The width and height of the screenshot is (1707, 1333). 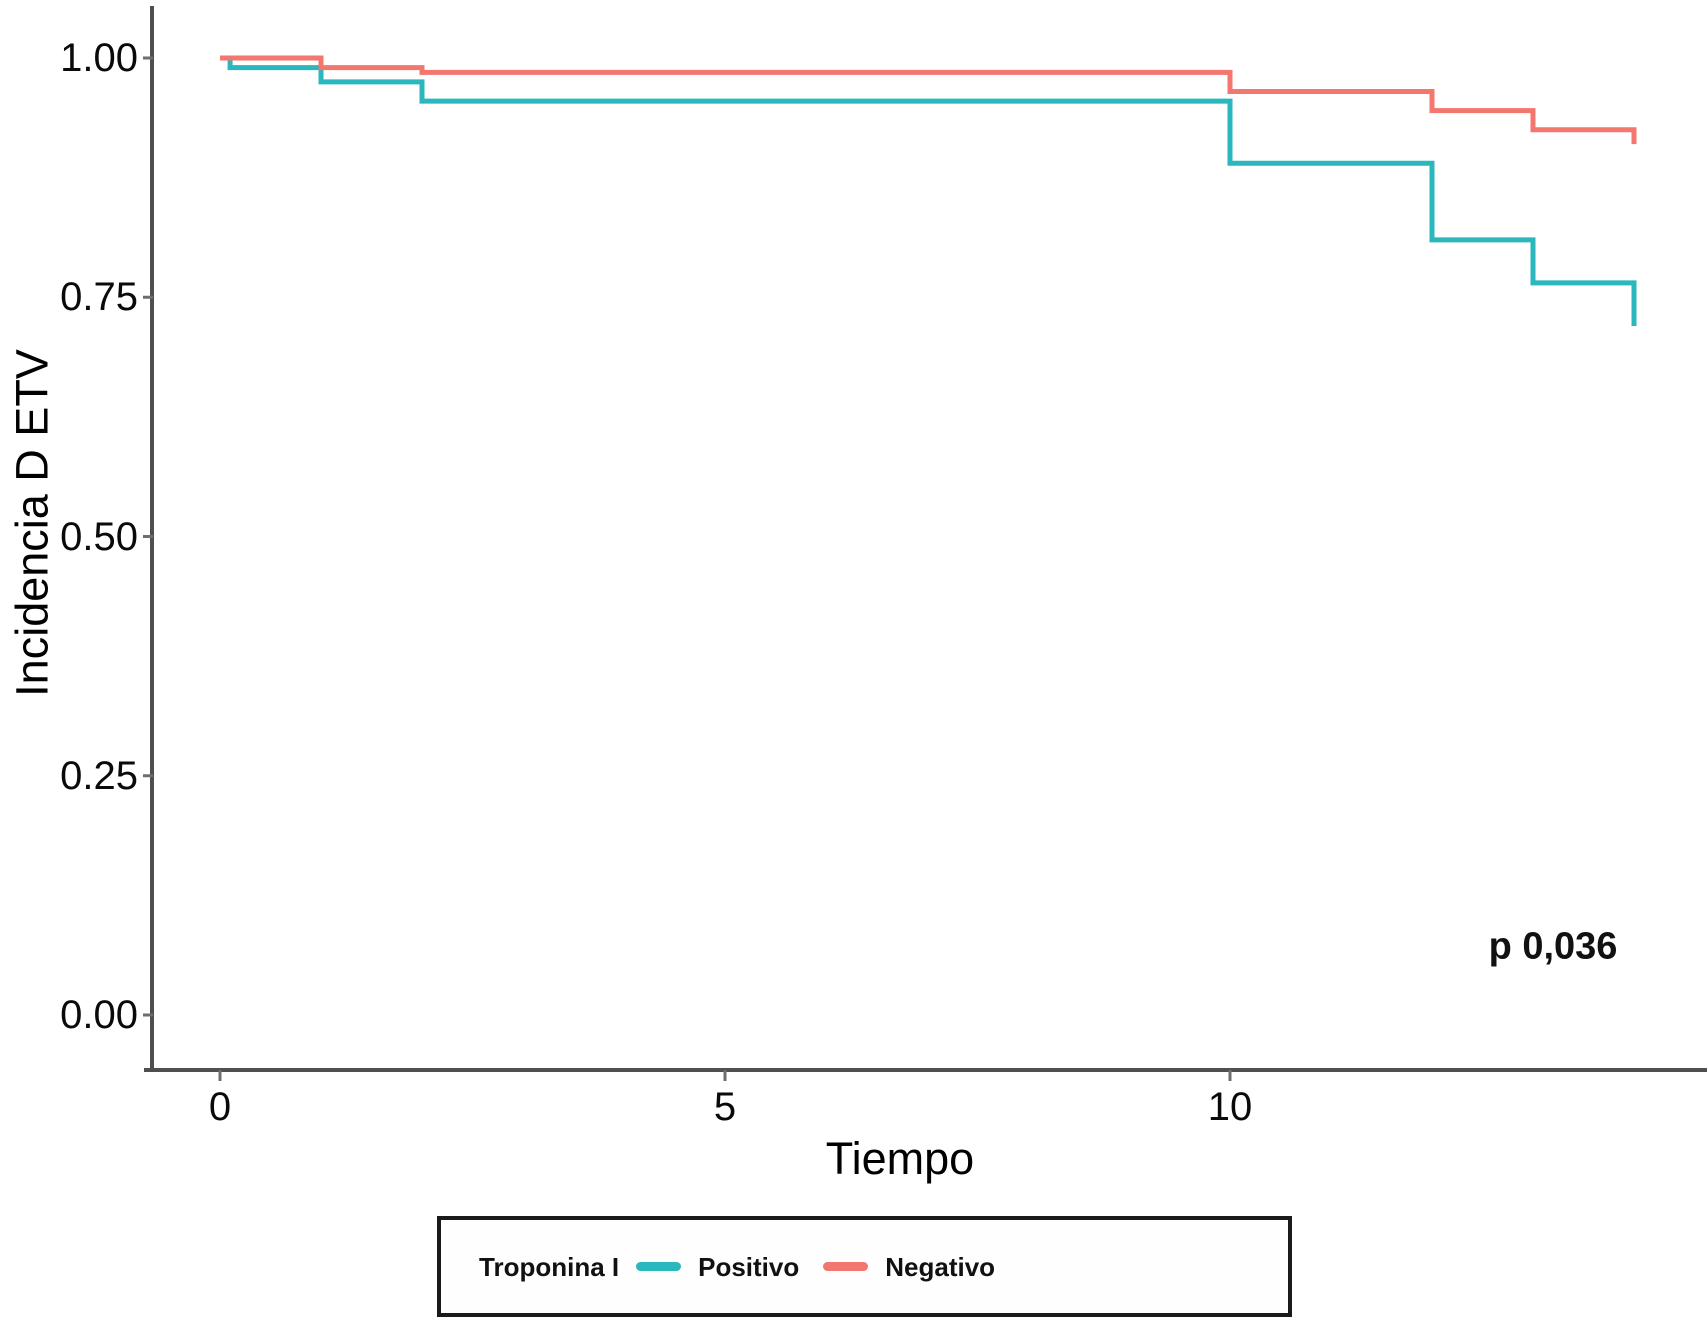 What do you see at coordinates (749, 1266) in the screenshot?
I see `legend-label-positivo: Positivo` at bounding box center [749, 1266].